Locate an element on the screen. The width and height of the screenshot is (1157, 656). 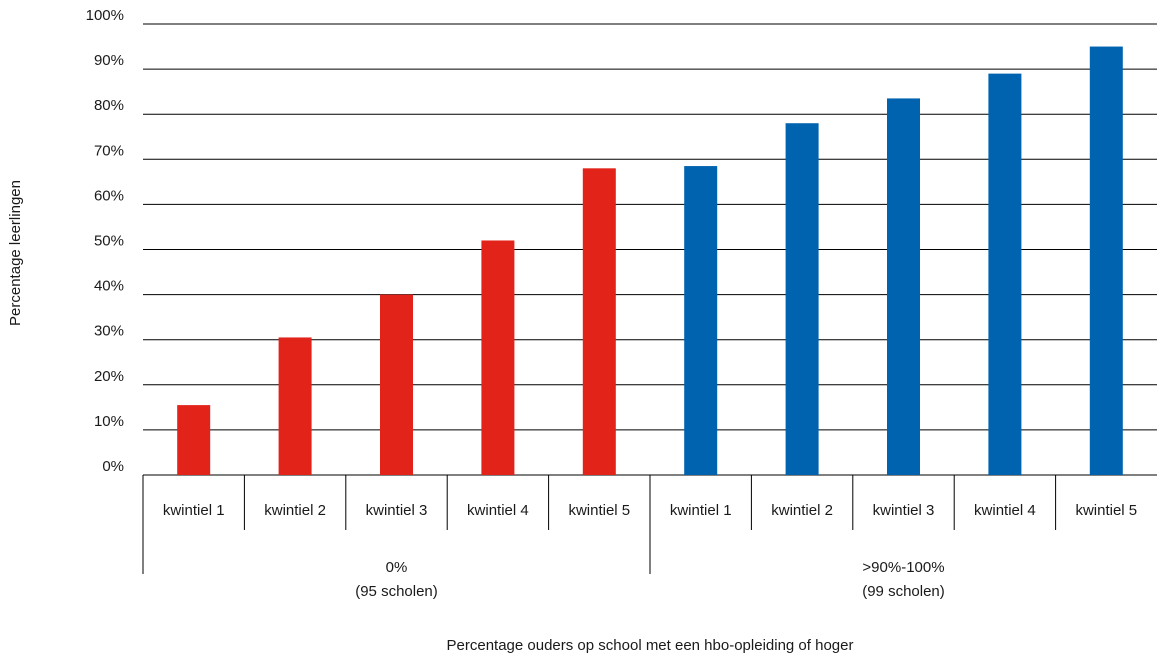
y-tick-label: 70% is located at coordinates (109, 150).